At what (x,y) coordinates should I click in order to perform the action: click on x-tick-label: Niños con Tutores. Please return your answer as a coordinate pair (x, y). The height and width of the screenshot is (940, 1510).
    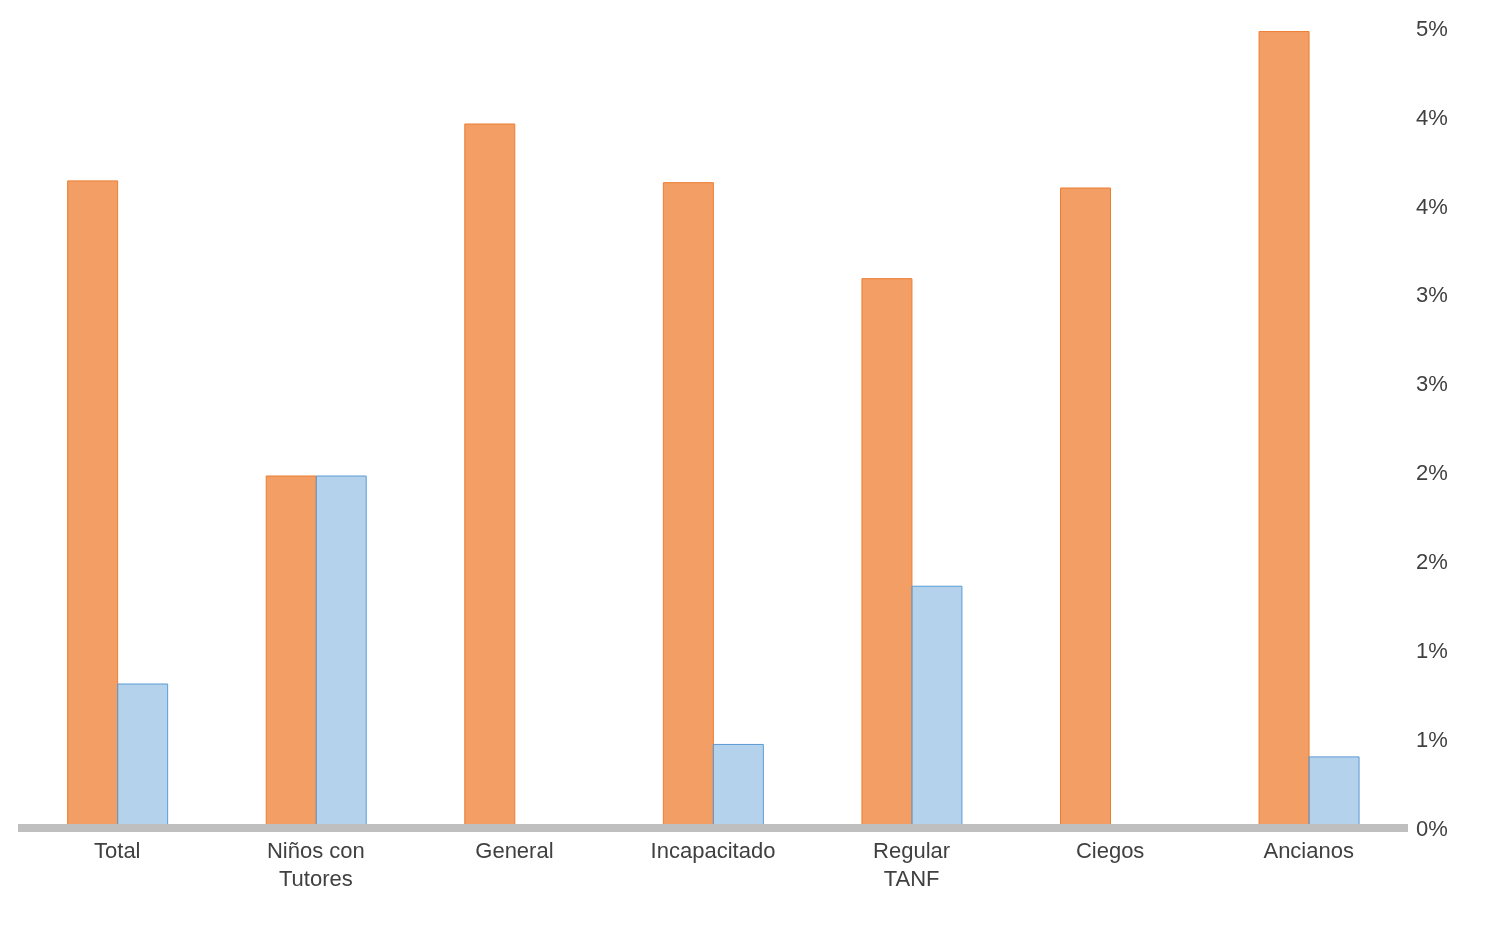
    Looking at the image, I should click on (315, 864).